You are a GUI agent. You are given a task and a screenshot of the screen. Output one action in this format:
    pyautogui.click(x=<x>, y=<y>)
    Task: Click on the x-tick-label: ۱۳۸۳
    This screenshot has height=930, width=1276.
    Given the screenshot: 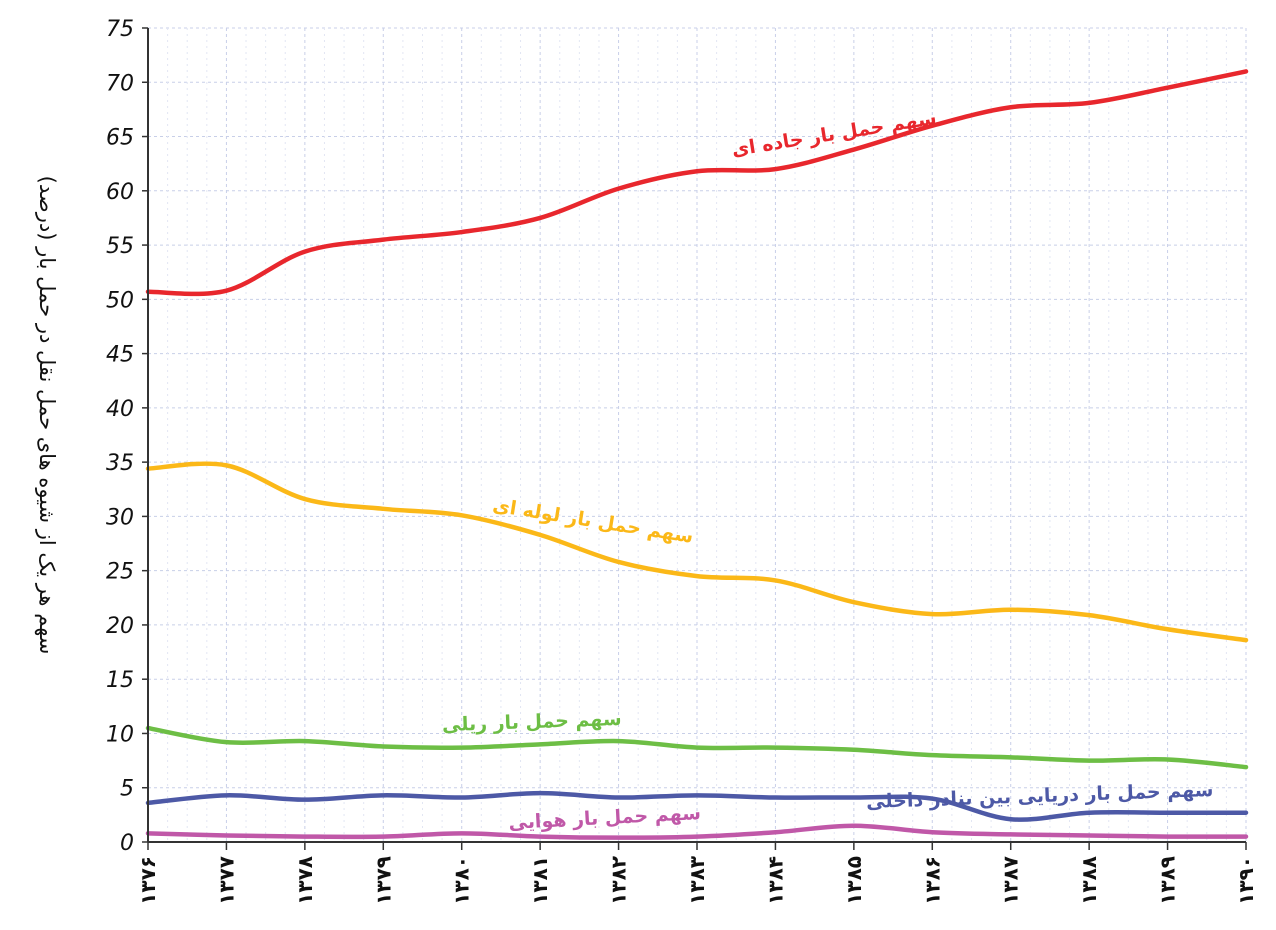 What is the action you would take?
    pyautogui.click(x=697, y=880)
    